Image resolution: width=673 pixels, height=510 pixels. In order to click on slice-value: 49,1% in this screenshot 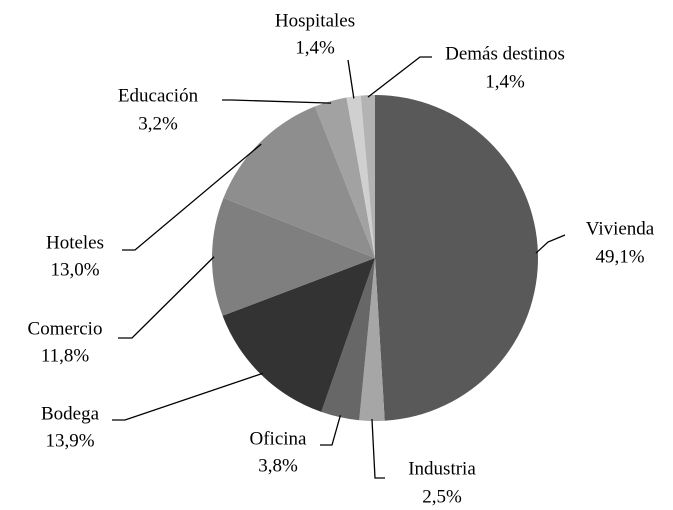, I will do `click(619, 256)`.